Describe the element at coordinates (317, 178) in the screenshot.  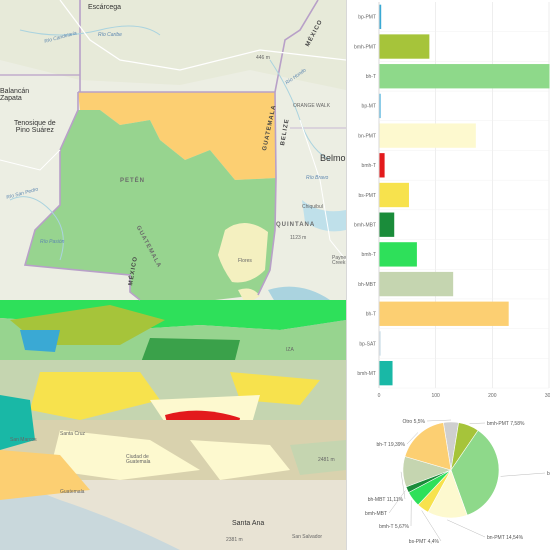
I see `river-bravo: Río Bravo` at that location.